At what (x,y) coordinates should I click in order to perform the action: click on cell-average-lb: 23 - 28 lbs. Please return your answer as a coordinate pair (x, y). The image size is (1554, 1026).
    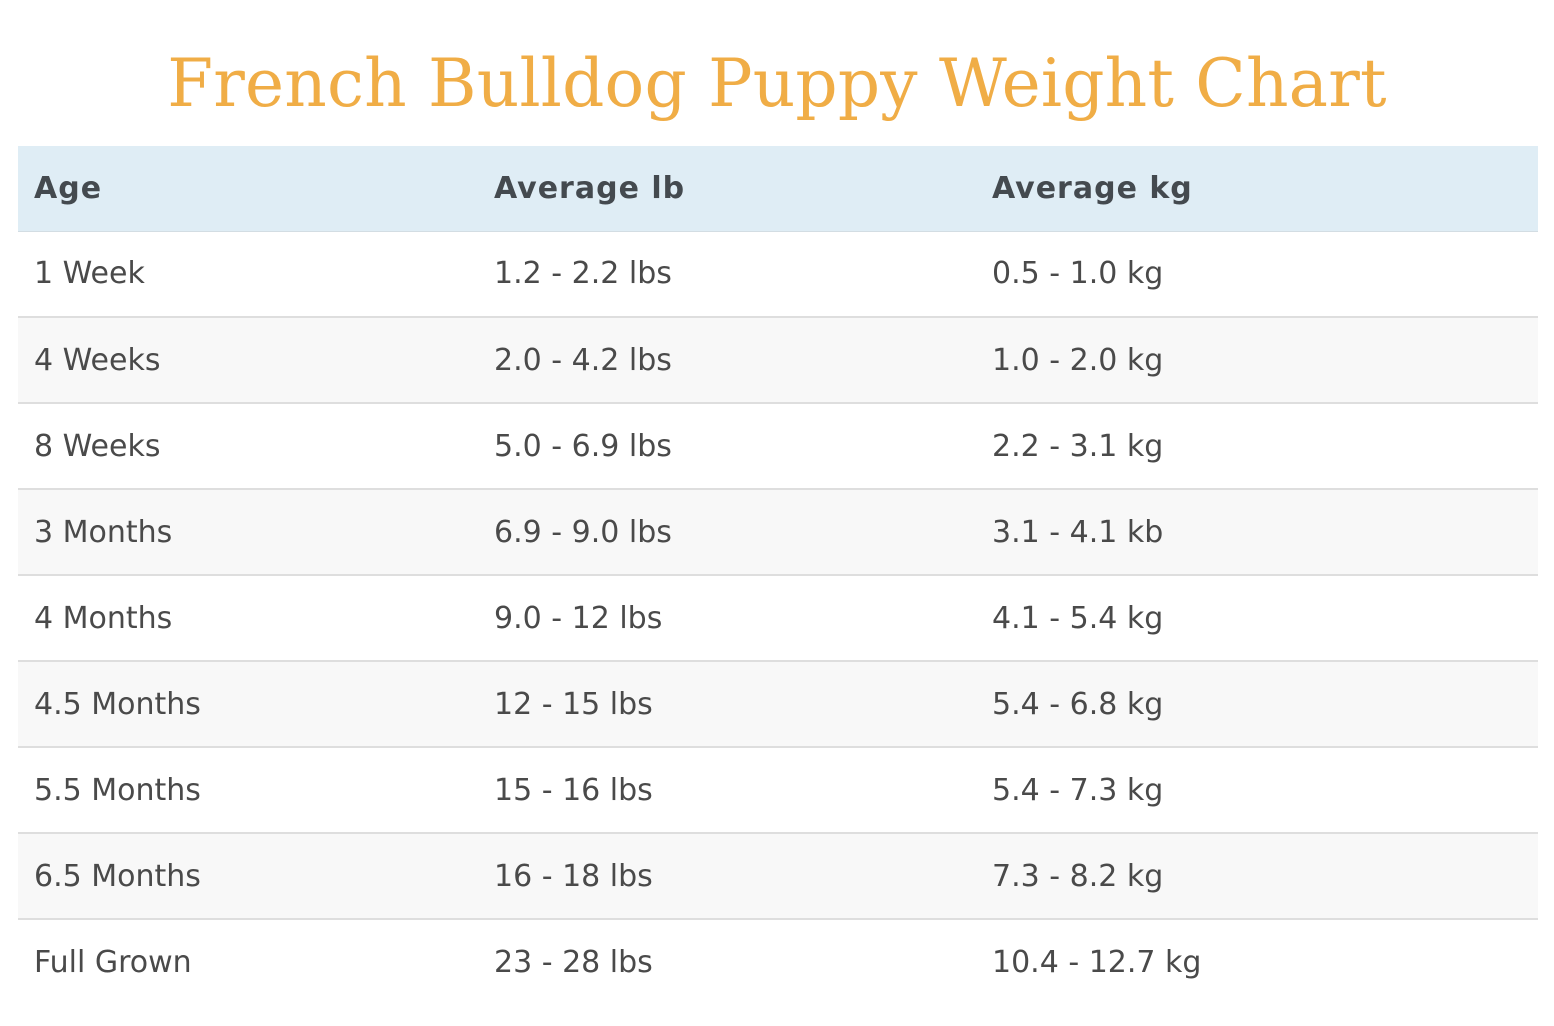
    Looking at the image, I should click on (573, 962).